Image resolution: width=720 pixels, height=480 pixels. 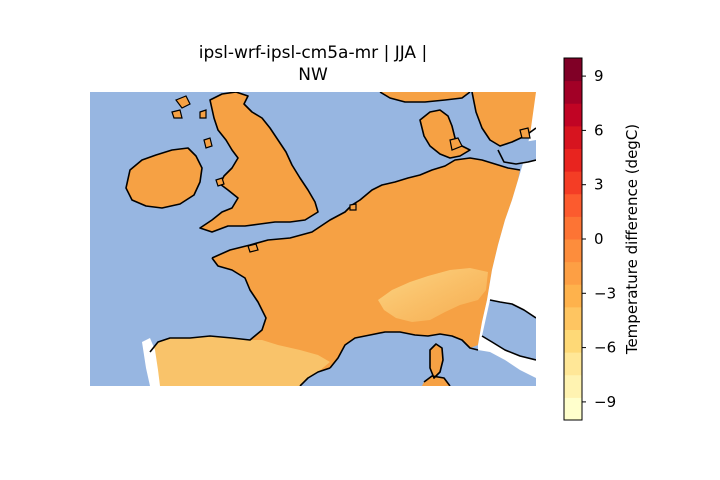 What do you see at coordinates (164, 178) in the screenshot?
I see `land-ireland` at bounding box center [164, 178].